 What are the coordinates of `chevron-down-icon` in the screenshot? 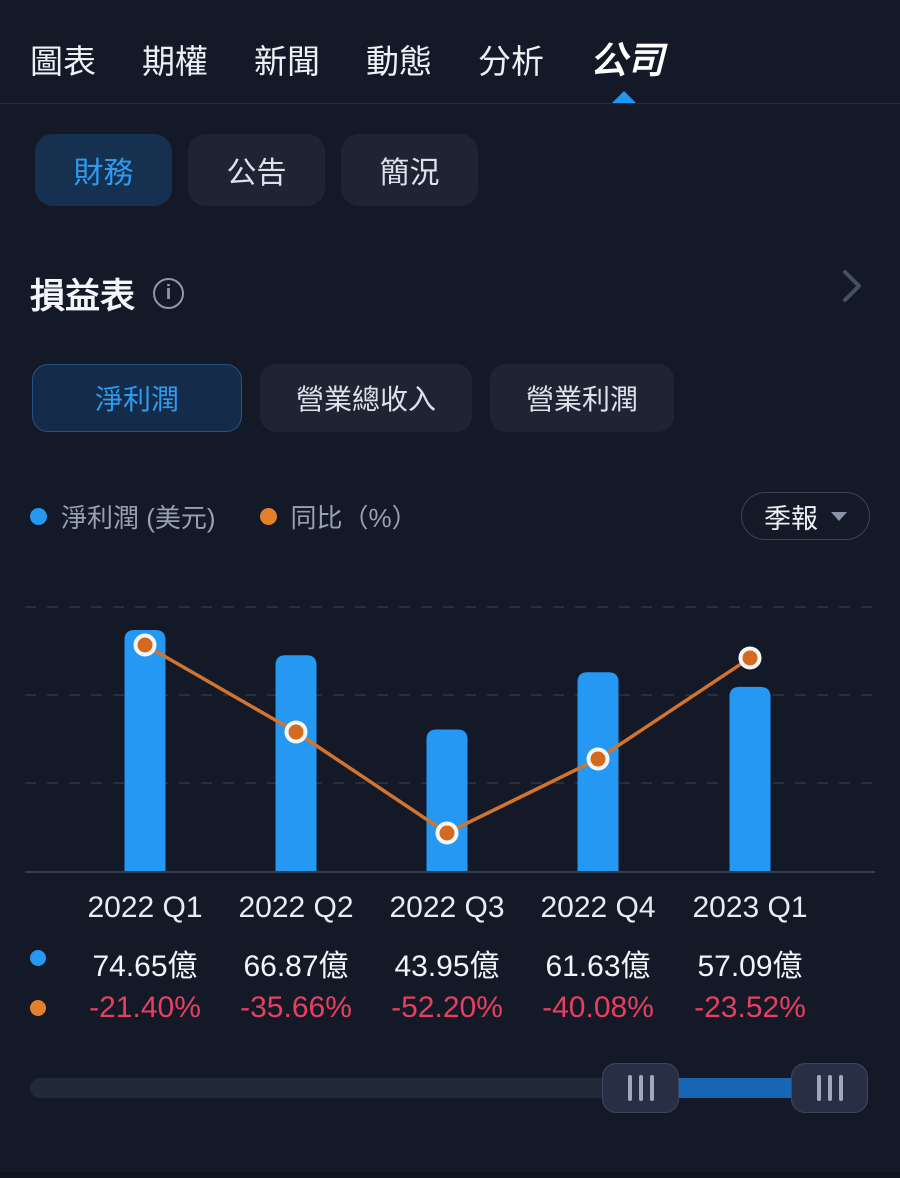 It's located at (839, 516).